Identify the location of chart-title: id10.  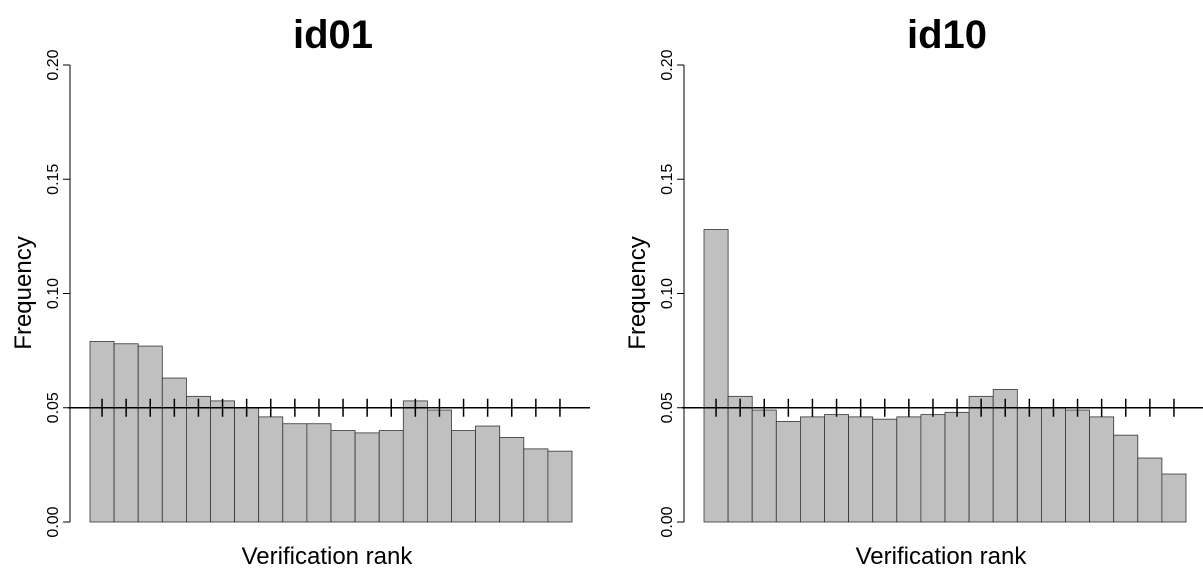
(947, 35).